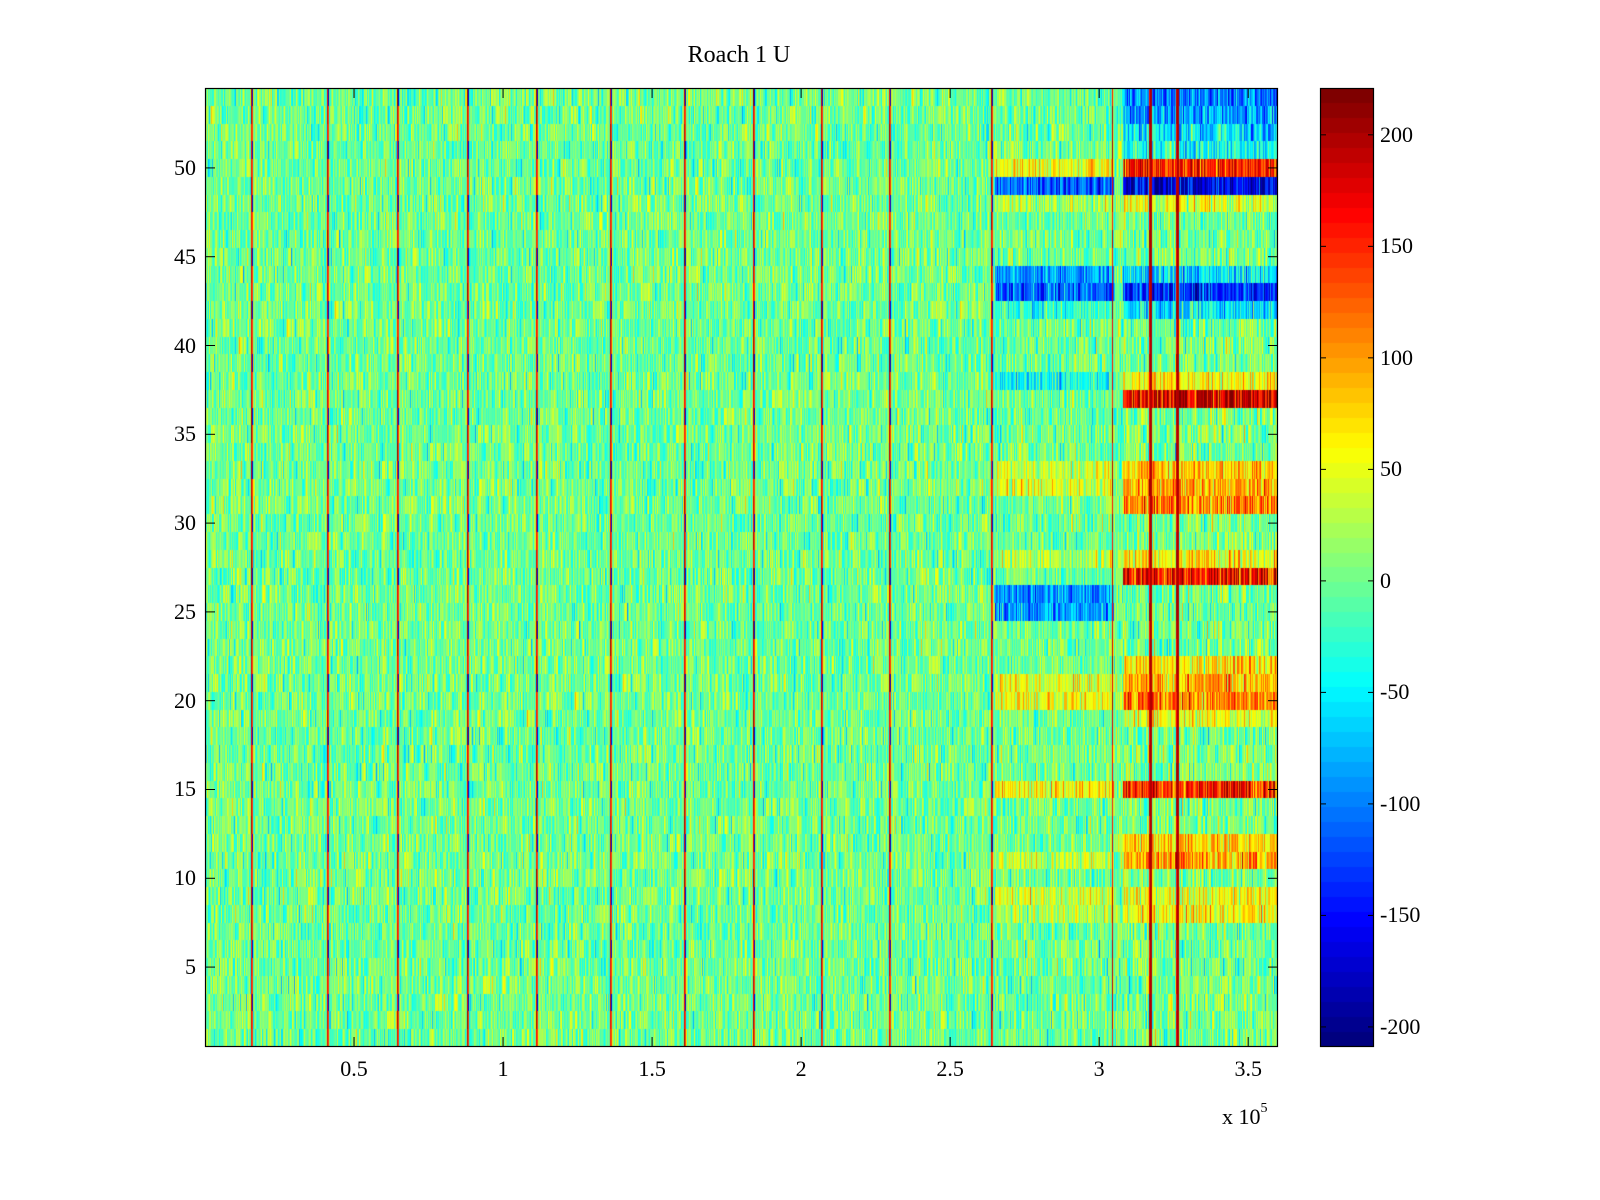 The width and height of the screenshot is (1600, 1200). I want to click on x-tick-label: 0.5, so click(354, 1068).